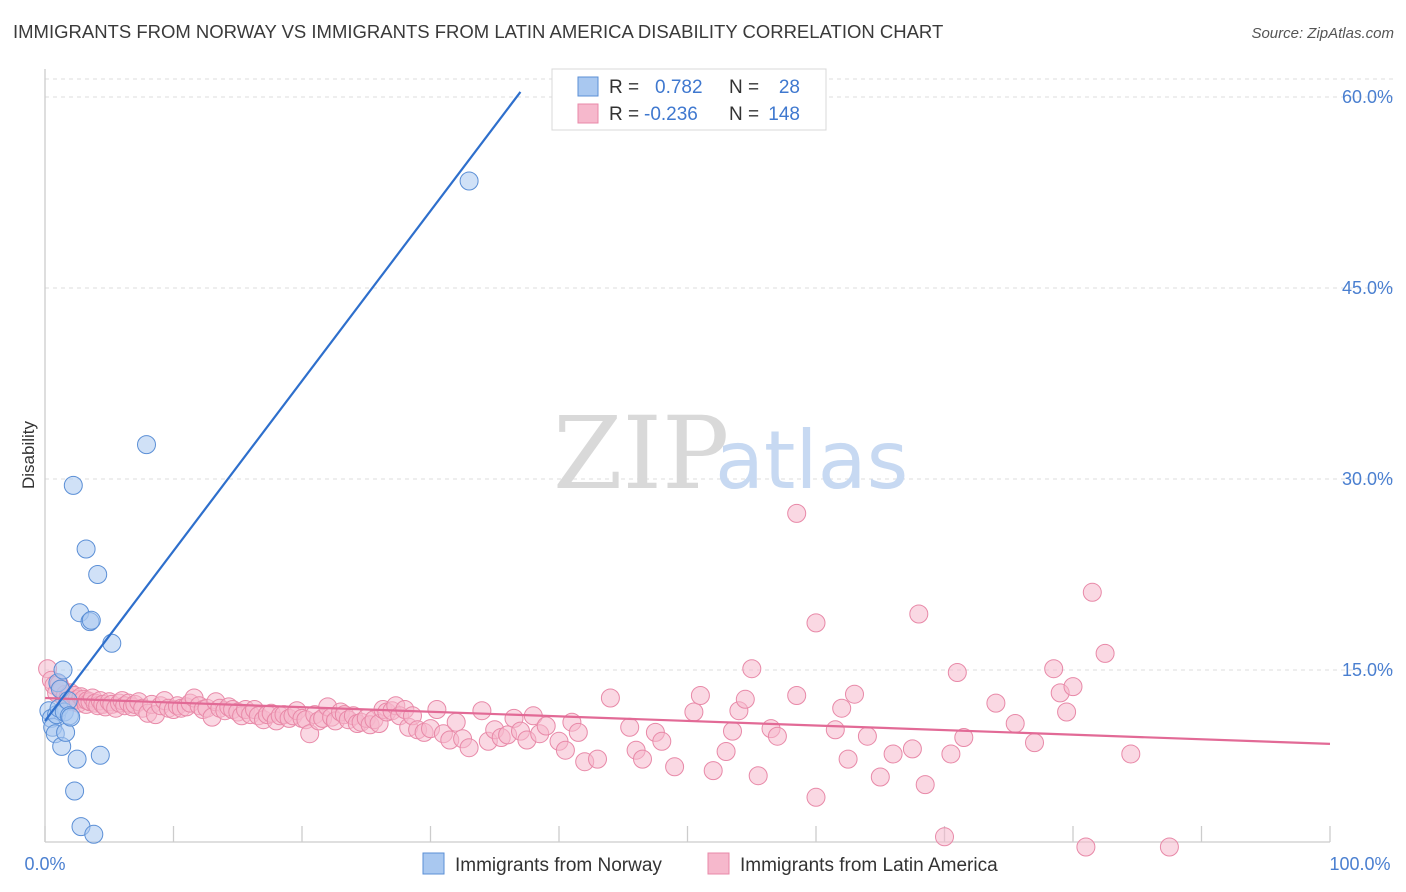 Image resolution: width=1406 pixels, height=892 pixels. Describe the element at coordinates (789, 87) in the screenshot. I see `norway-n-value: 28` at that location.